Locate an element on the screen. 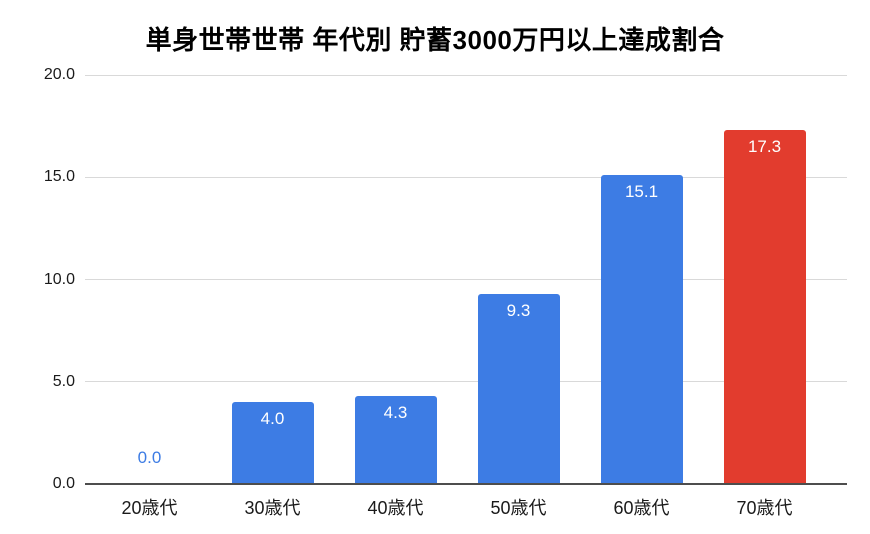 This screenshot has width=870, height=534. x-tick-label: 60歳代 is located at coordinates (641, 508).